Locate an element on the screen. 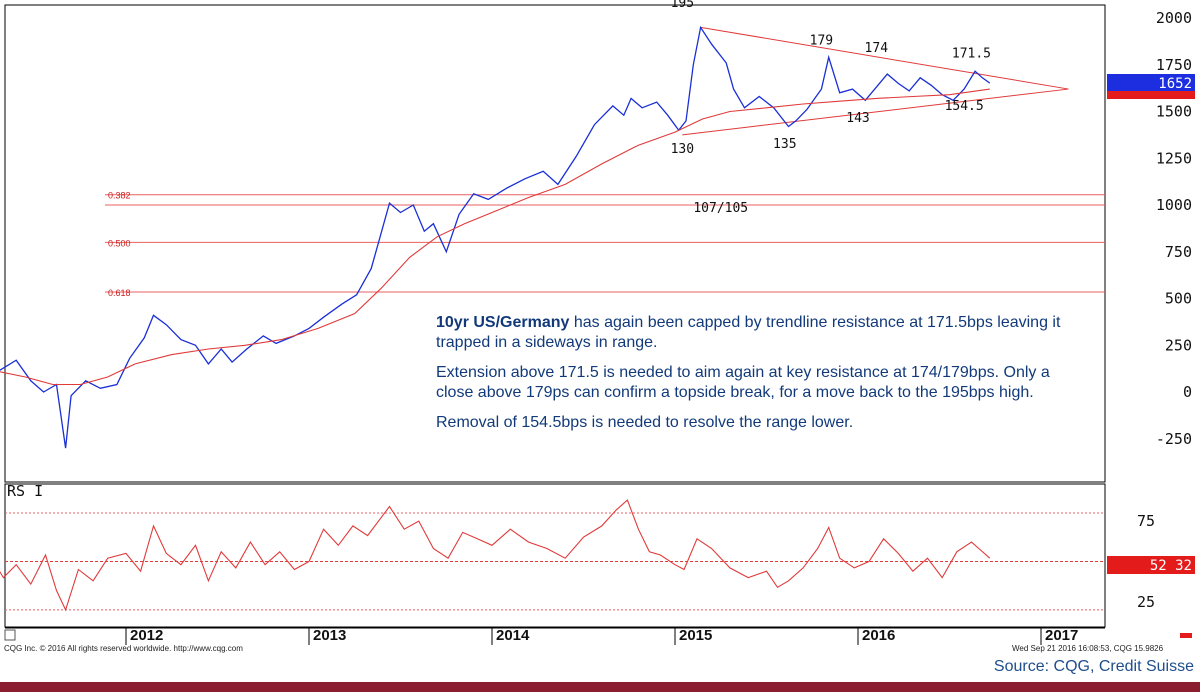 The width and height of the screenshot is (1200, 692). last-value-box is located at coordinates (1151, 82).